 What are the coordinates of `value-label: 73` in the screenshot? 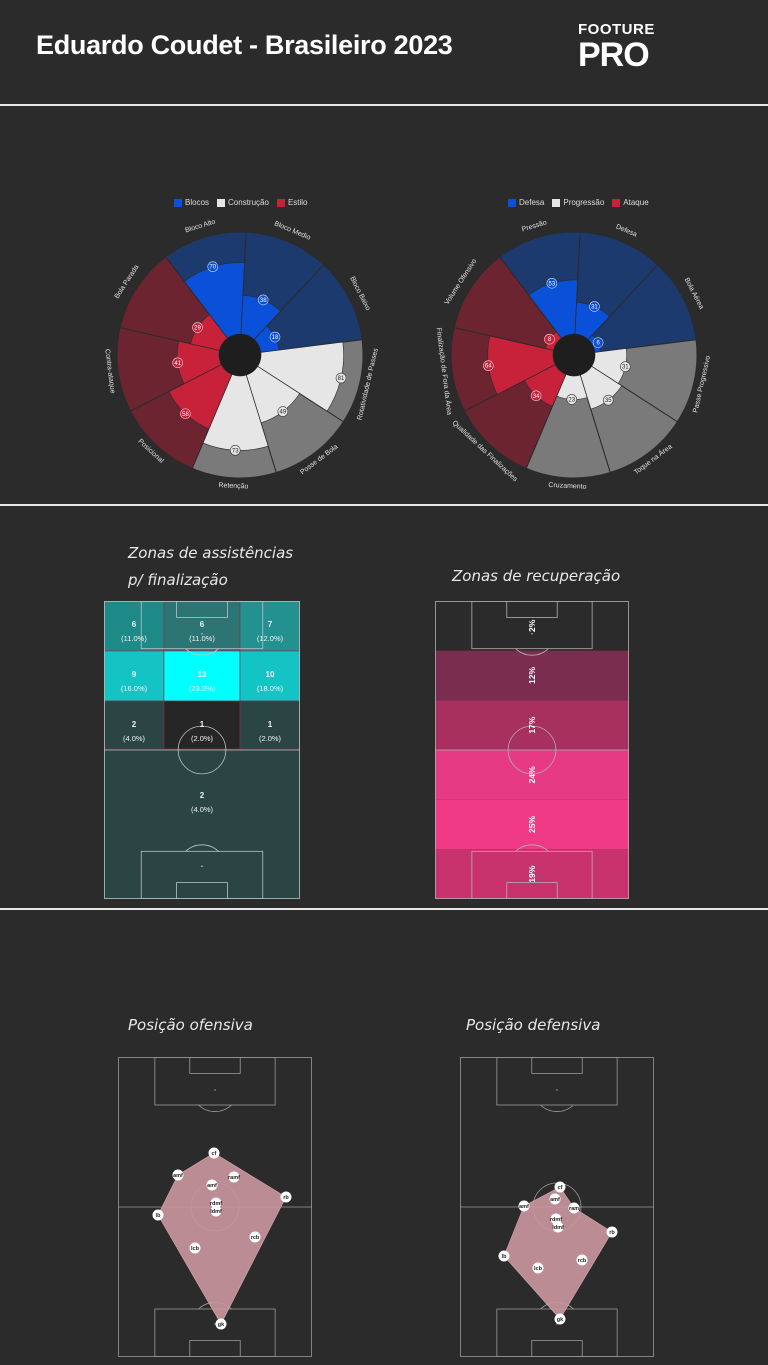 It's located at (235, 451).